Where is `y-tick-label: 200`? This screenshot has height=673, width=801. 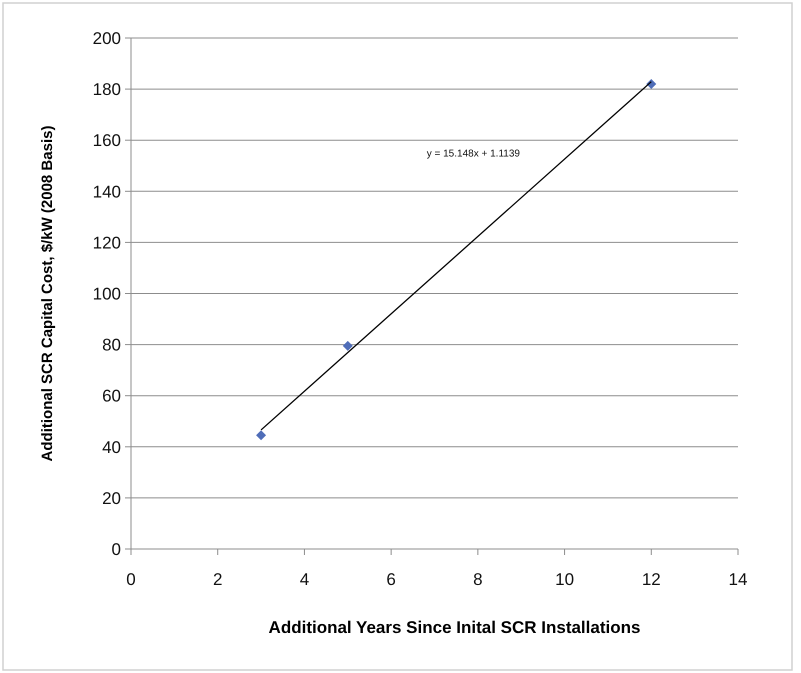 y-tick-label: 200 is located at coordinates (106, 38).